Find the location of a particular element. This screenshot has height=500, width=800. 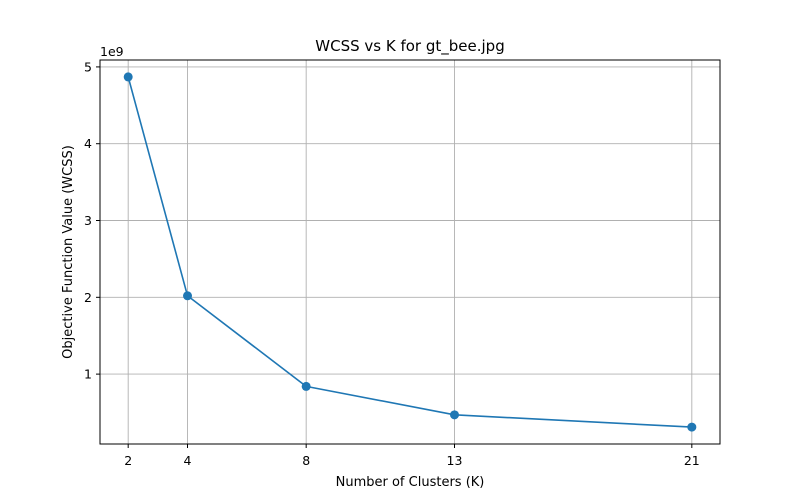

chart-title: WCSS vs K for gt_bee.jpg is located at coordinates (409, 46).